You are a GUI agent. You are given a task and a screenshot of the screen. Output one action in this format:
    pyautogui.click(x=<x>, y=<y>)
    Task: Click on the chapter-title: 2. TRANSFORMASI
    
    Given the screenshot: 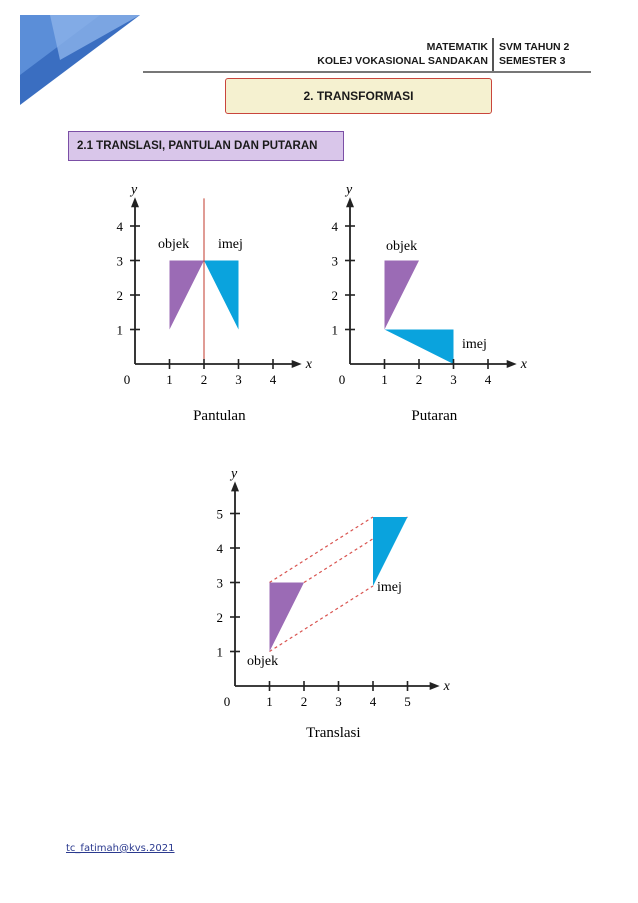 What is the action you would take?
    pyautogui.click(x=358, y=96)
    